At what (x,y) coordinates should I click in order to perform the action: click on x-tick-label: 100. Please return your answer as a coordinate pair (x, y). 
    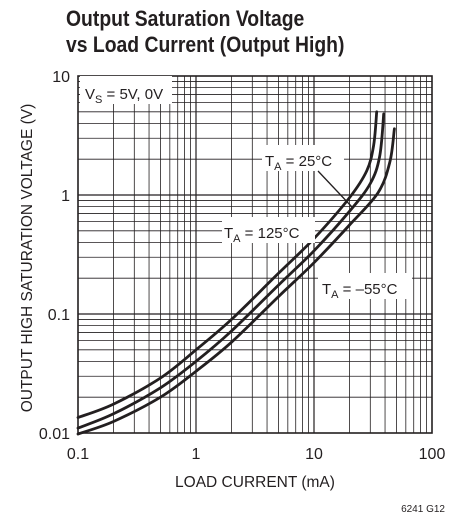
    Looking at the image, I should click on (432, 454).